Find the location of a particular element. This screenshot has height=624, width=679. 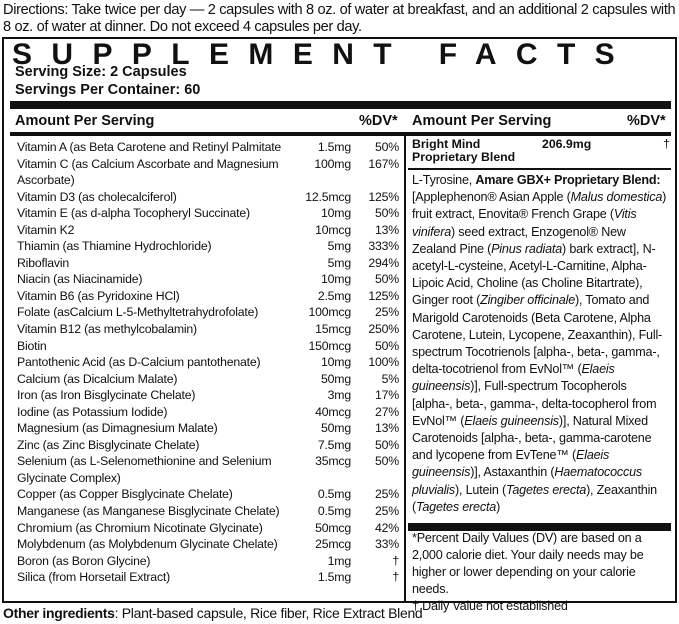

blend-text-segment: ), Zeaxanthin ( is located at coordinates (534, 498).